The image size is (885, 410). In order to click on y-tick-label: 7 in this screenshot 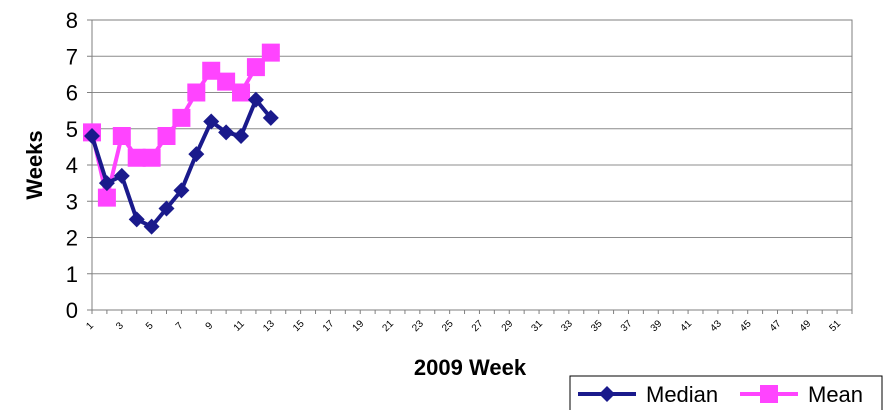, I will do `click(72, 56)`.